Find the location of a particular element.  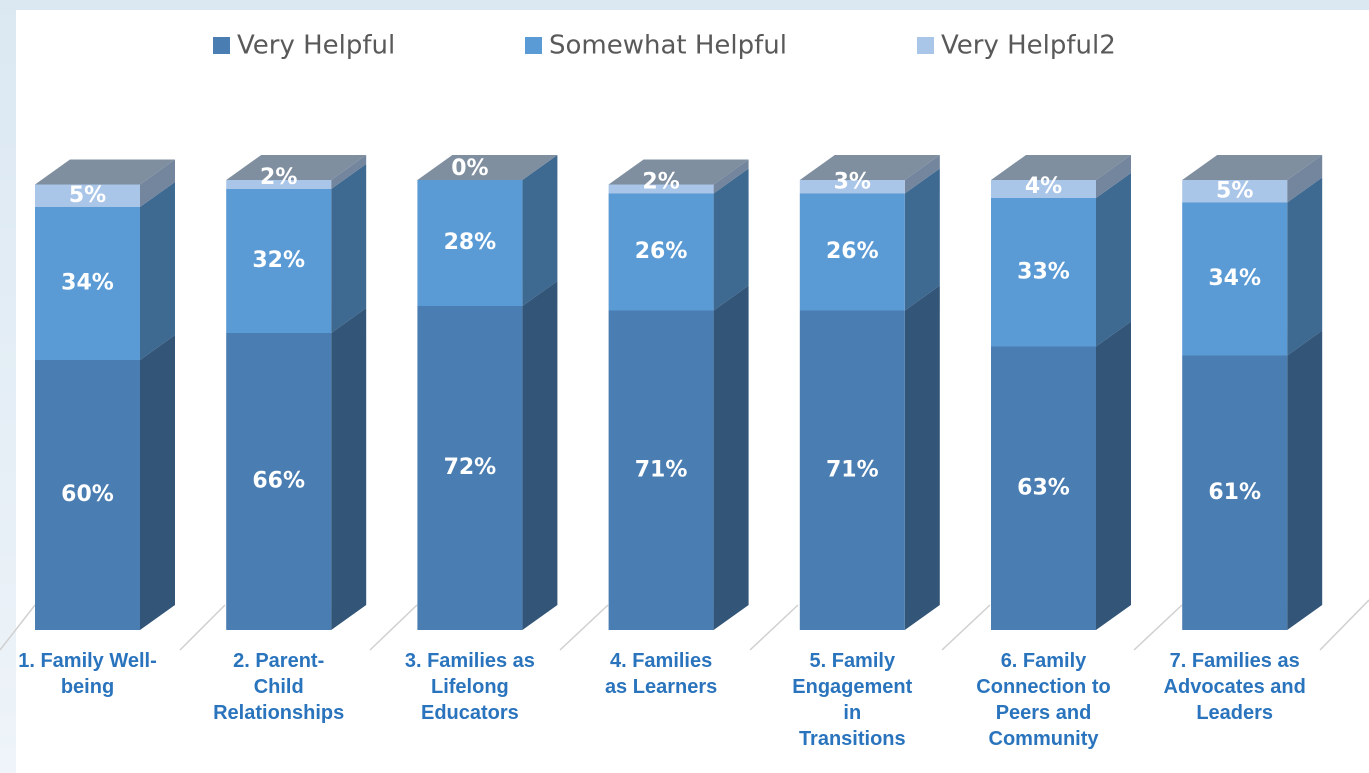

value-label: 61% is located at coordinates (1234, 492).